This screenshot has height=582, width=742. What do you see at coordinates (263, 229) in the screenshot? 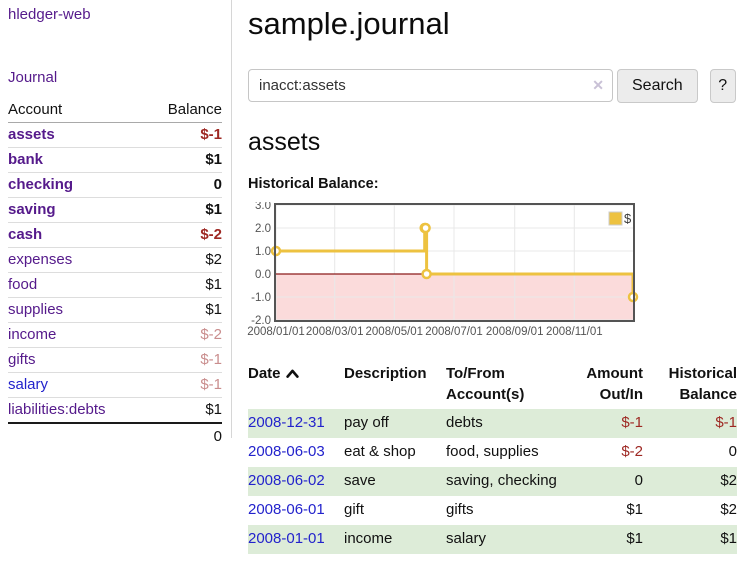
I see `svg-text: 2.0` at bounding box center [263, 229].